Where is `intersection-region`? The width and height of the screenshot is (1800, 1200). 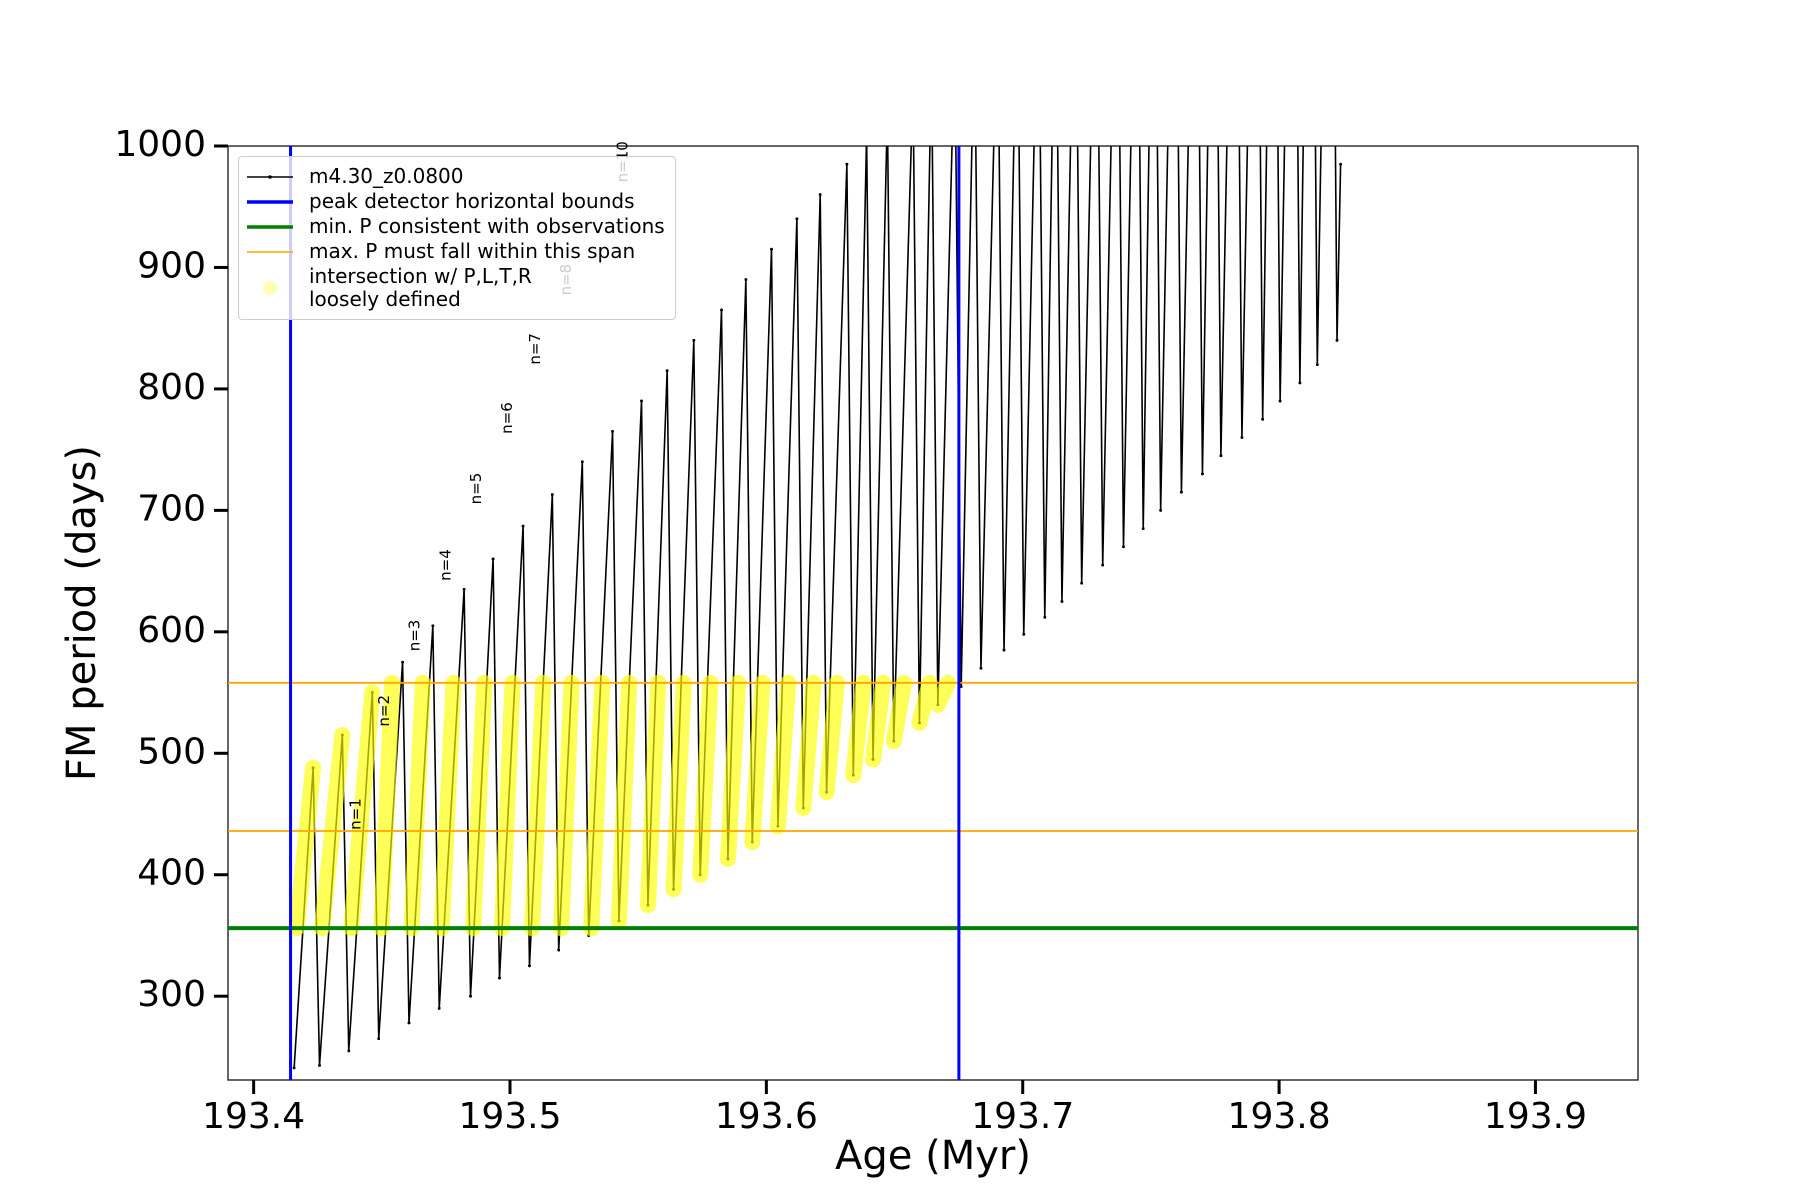 intersection-region is located at coordinates (622, 805).